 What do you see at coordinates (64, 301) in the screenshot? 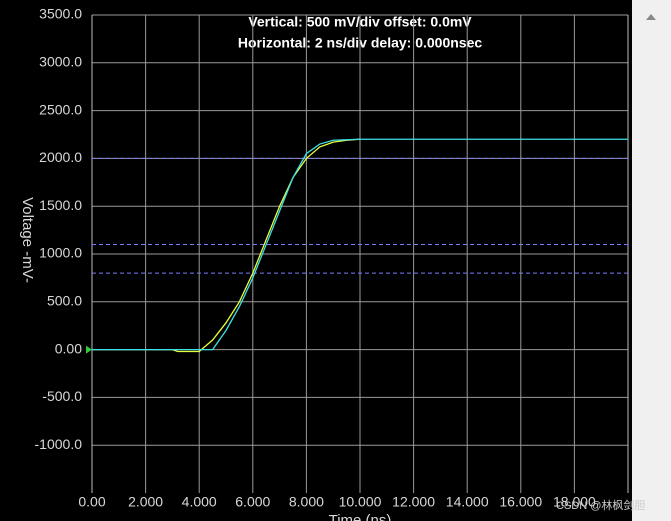
I see `y-tick-label: 500.0` at bounding box center [64, 301].